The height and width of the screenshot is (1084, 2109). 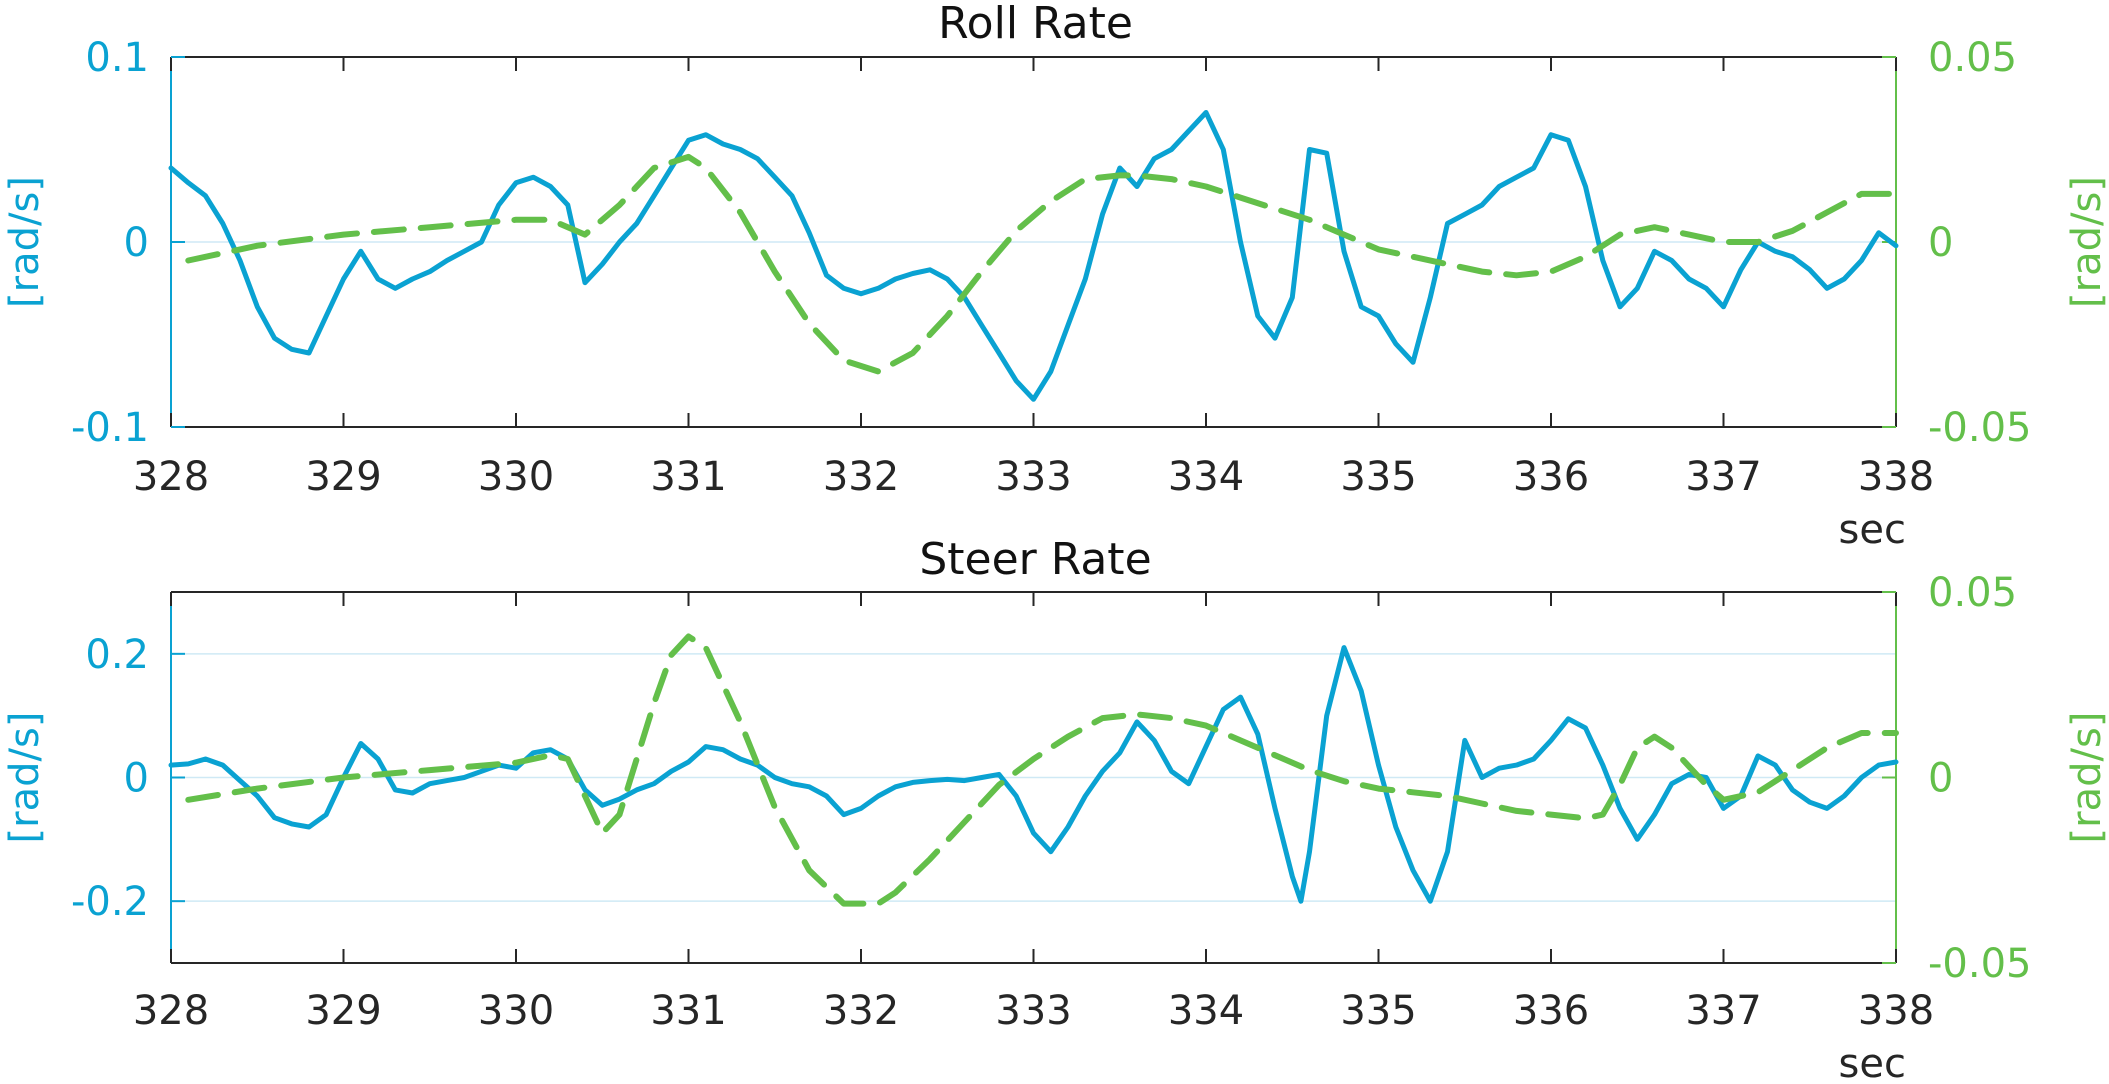 What do you see at coordinates (117, 655) in the screenshot?
I see `y-left-tick-label: 0.2` at bounding box center [117, 655].